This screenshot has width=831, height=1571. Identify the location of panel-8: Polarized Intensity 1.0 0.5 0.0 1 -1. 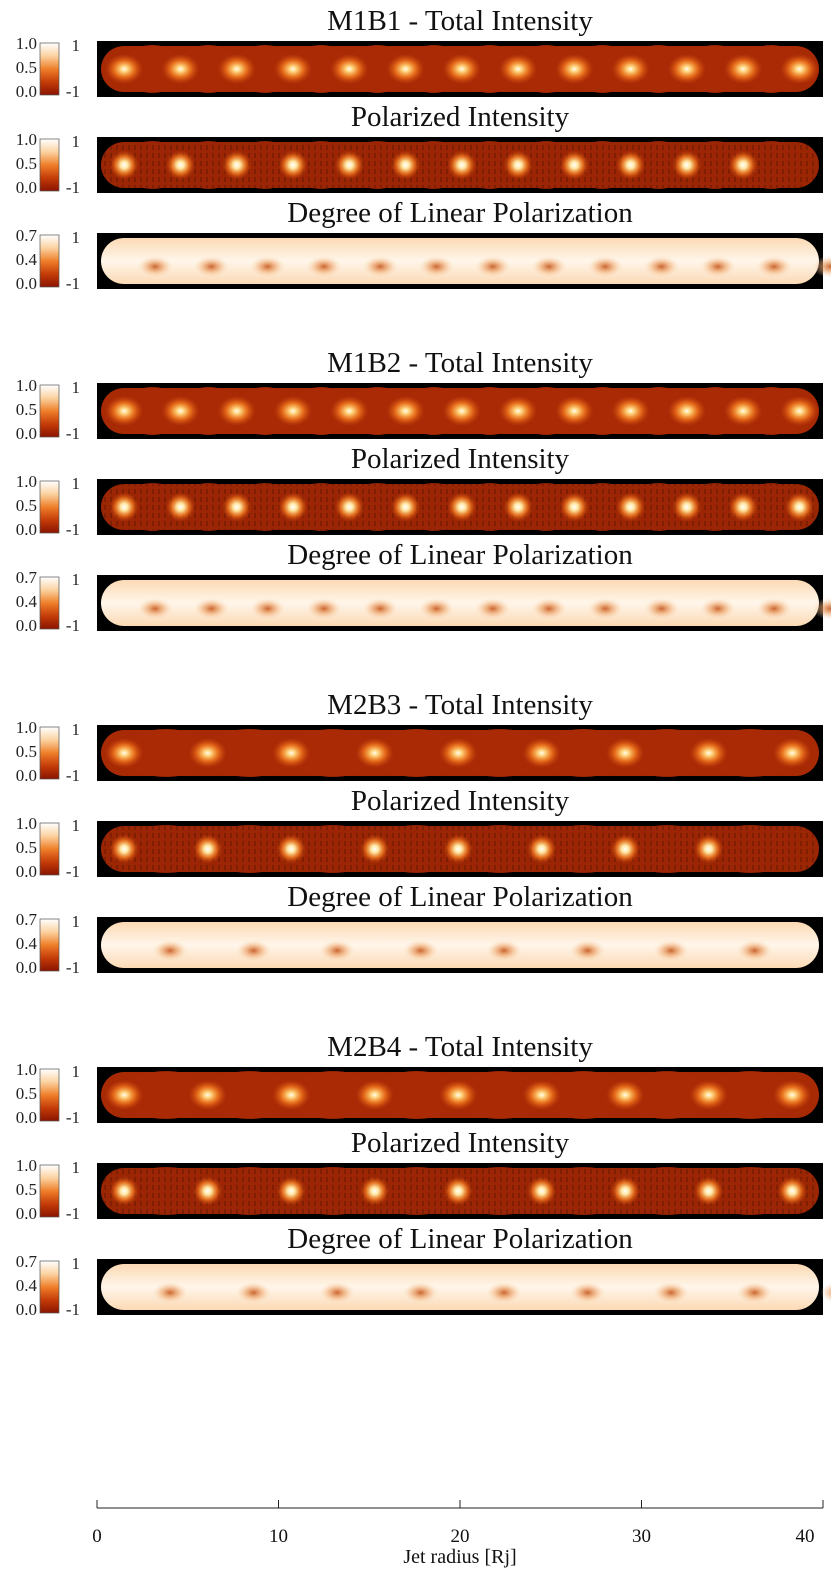
(419, 833).